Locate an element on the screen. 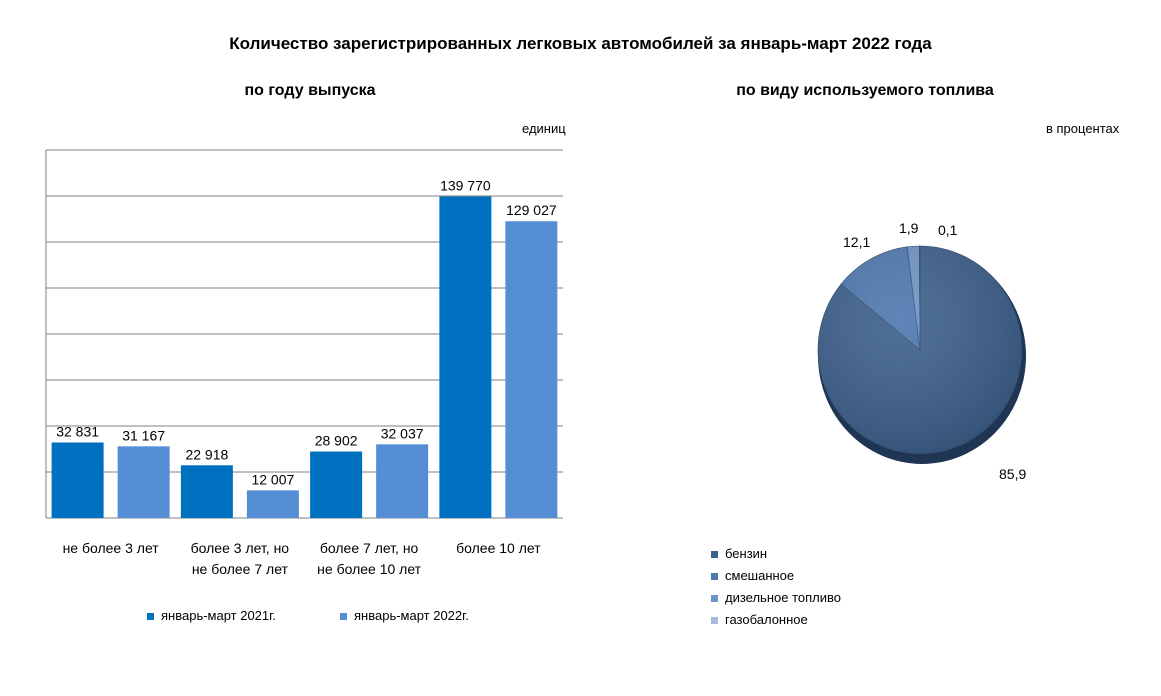 This screenshot has height=696, width=1161. pie-value-label-benzin: 85,9 is located at coordinates (1012, 474).